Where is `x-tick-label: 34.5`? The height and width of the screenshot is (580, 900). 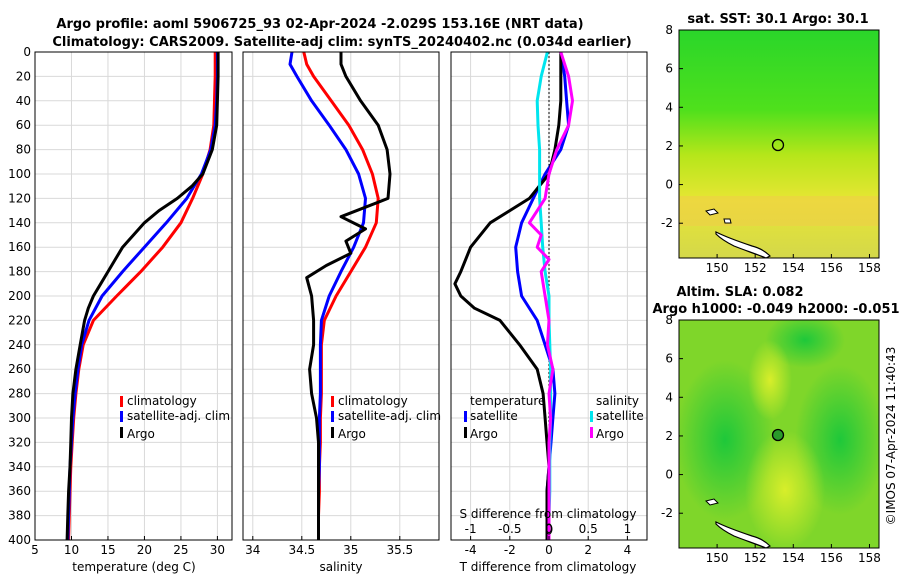 x-tick-label: 34.5 is located at coordinates (301, 550).